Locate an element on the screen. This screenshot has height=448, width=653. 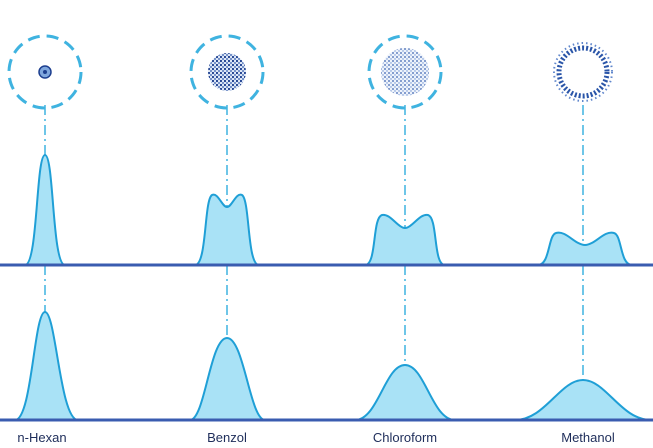
label: Methanol is located at coordinates (588, 437).